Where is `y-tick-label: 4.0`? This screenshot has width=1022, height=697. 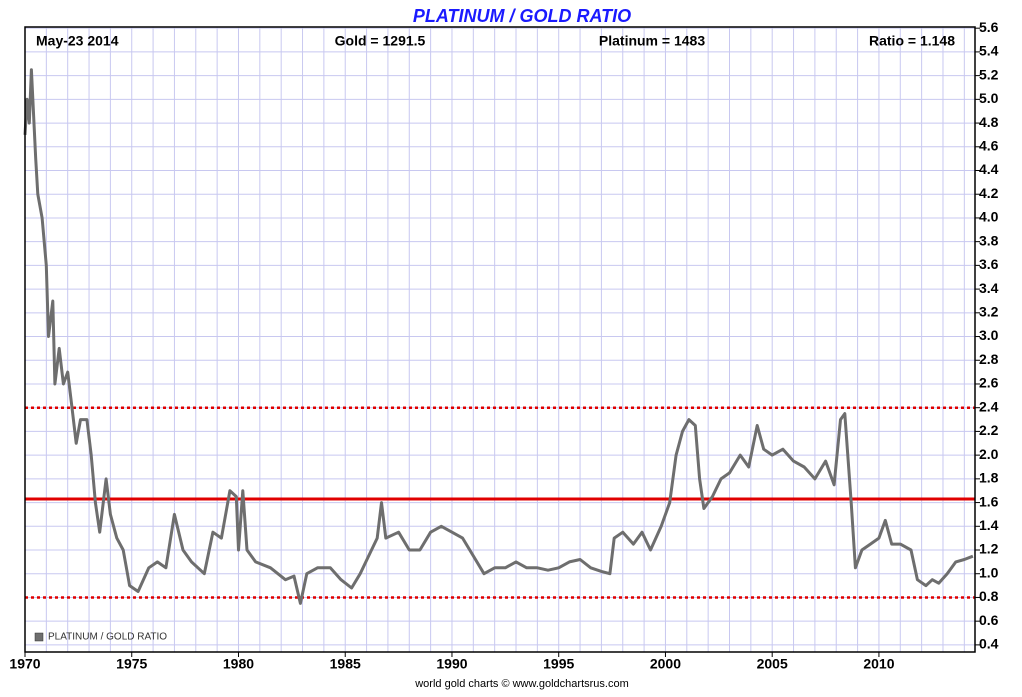 y-tick-label: 4.0 is located at coordinates (989, 217).